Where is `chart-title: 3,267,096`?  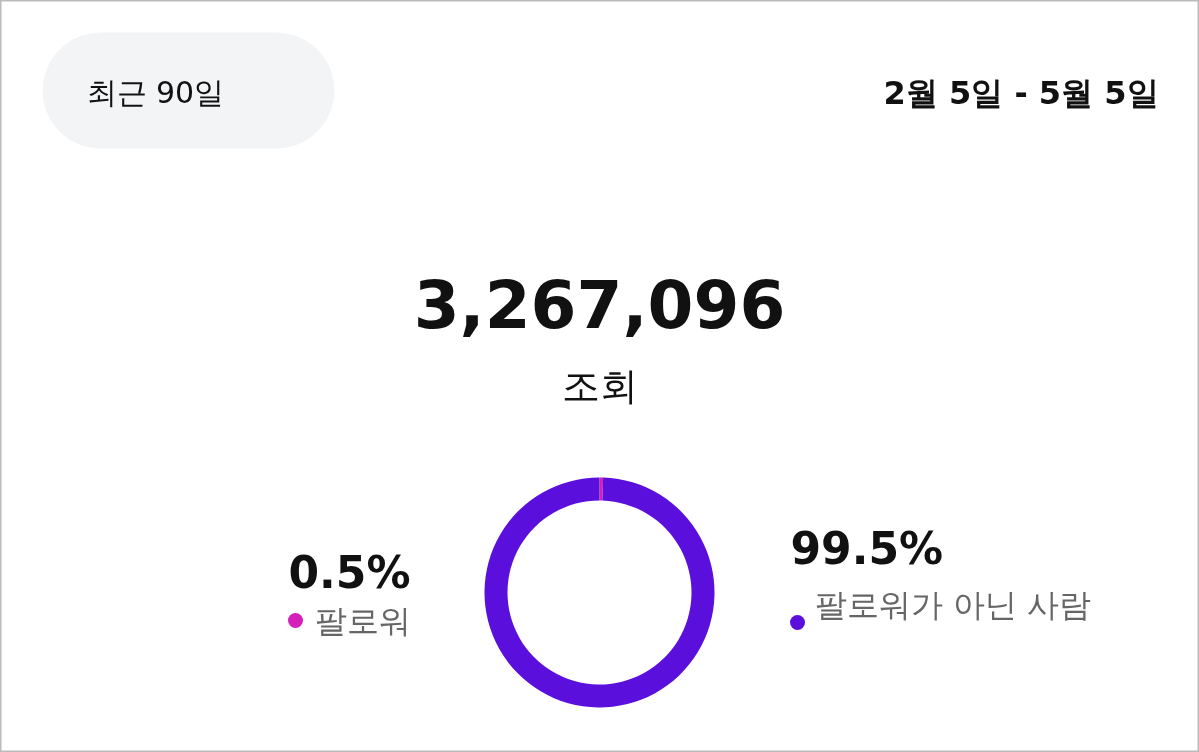 chart-title: 3,267,096 is located at coordinates (599, 305).